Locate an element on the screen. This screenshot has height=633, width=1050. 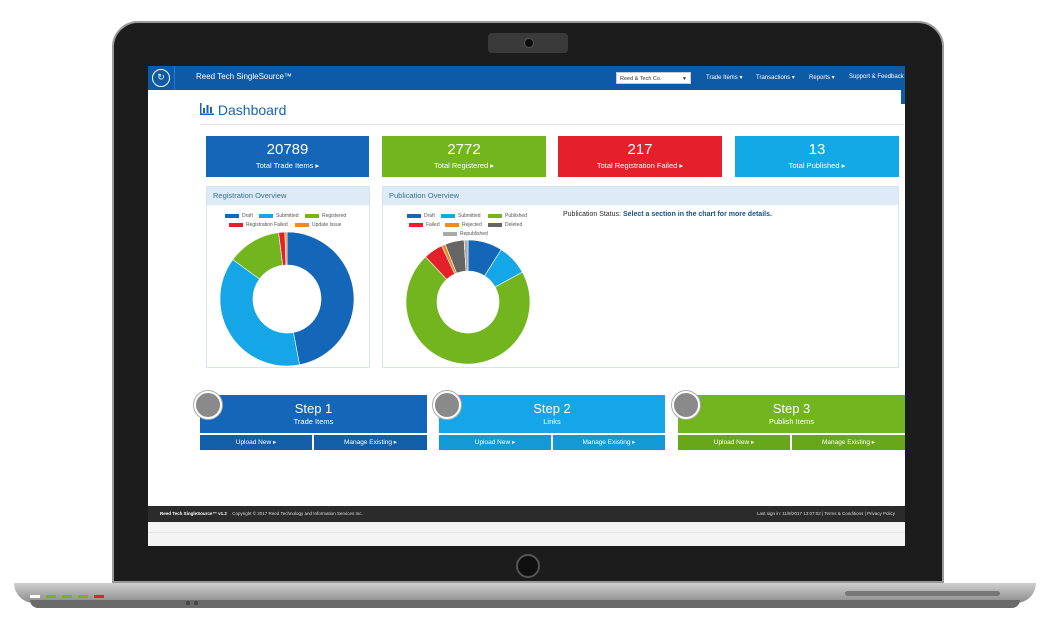
step-3-header: Step 3 Publish Items is located at coordinates (791, 414).